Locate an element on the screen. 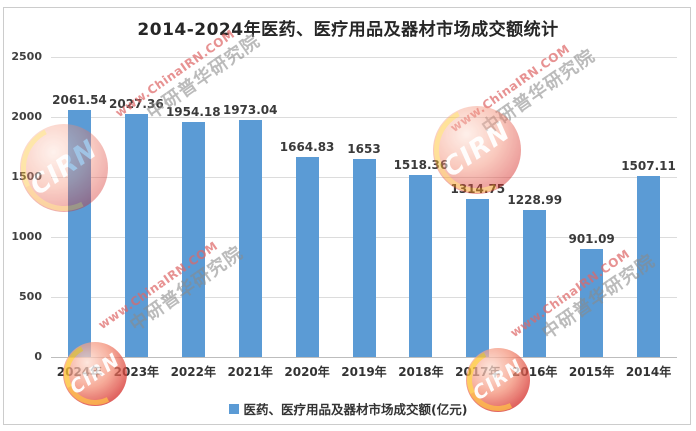  x-tick-label: 2023年 is located at coordinates (136, 372).